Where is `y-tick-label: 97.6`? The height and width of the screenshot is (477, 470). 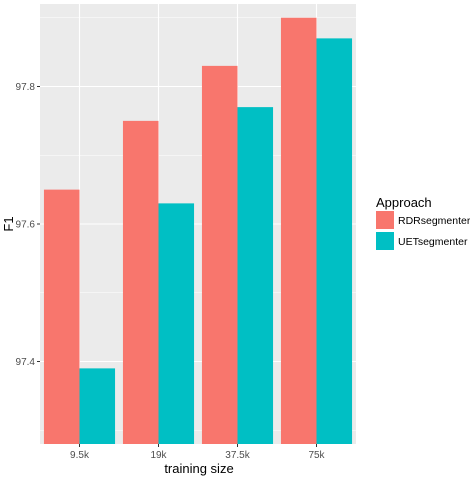
y-tick-label: 97.6 is located at coordinates (26, 225).